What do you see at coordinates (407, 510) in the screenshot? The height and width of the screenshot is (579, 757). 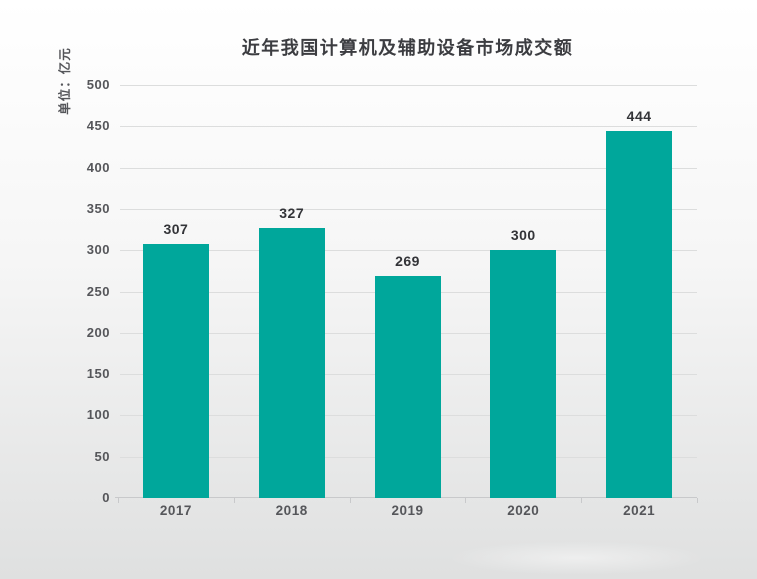 I see `x-tick-label: 2019` at bounding box center [407, 510].